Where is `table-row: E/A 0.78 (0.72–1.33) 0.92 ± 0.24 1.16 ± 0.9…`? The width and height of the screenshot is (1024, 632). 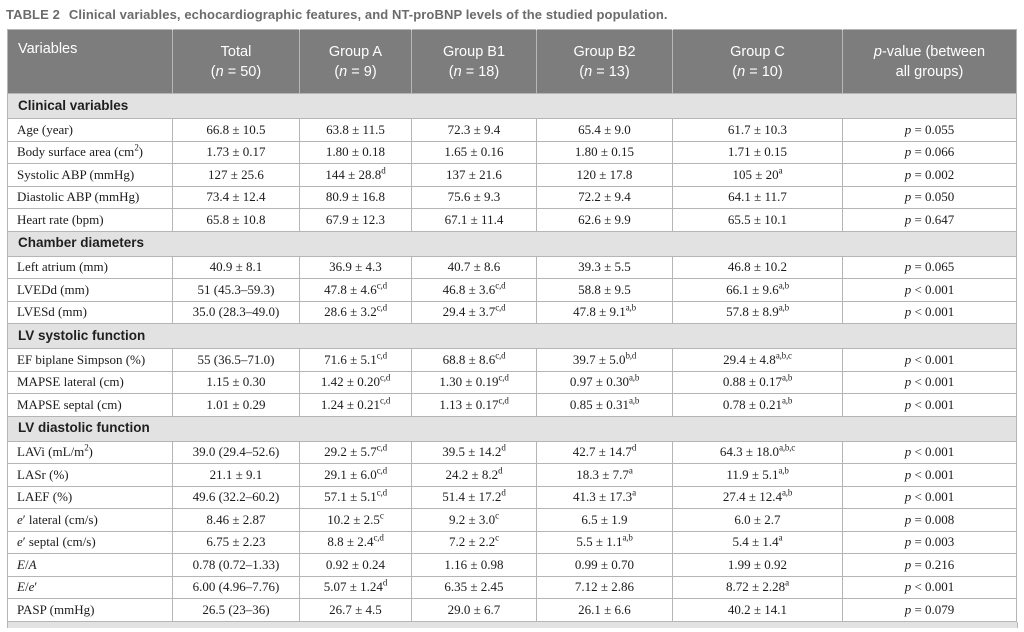 table-row: E/A 0.78 (0.72–1.33) 0.92 ± 0.24 1.16 ± 0.9… is located at coordinates (512, 565).